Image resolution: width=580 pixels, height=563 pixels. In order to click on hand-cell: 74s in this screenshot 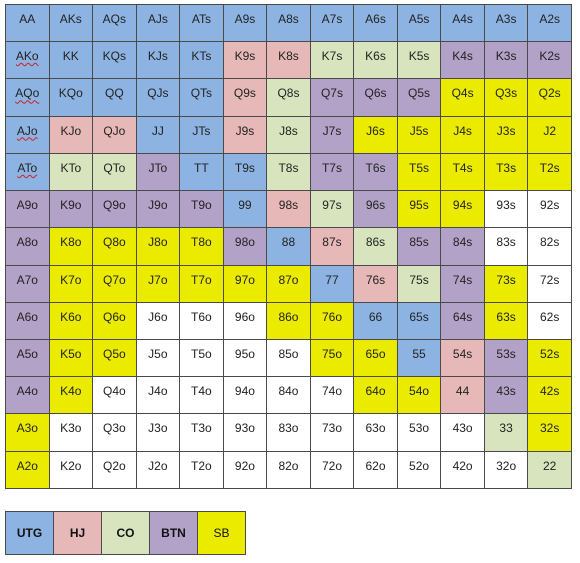, I will do `click(462, 283)`.